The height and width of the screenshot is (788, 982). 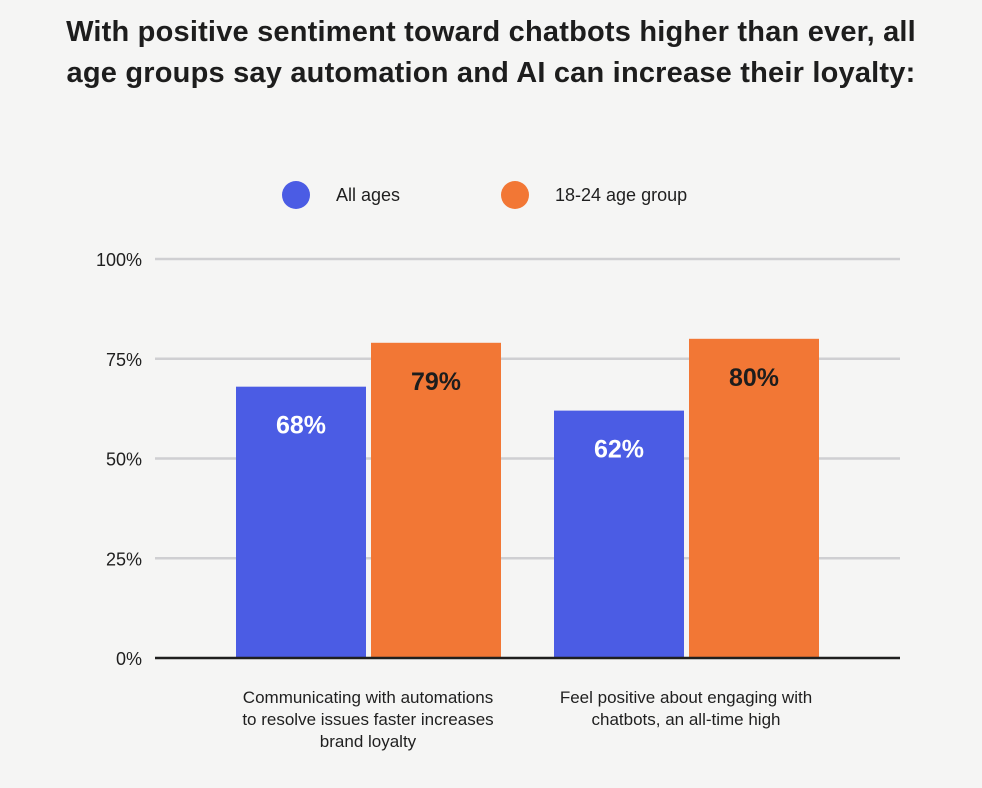 What do you see at coordinates (119, 260) in the screenshot?
I see `y-tick-label: 100%` at bounding box center [119, 260].